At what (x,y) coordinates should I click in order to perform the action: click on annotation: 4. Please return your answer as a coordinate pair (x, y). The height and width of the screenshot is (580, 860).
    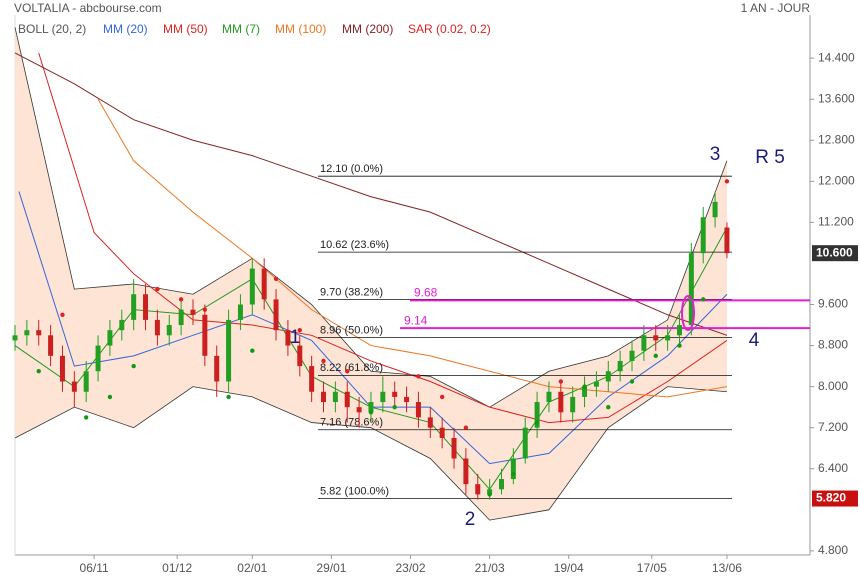
    Looking at the image, I should click on (754, 340).